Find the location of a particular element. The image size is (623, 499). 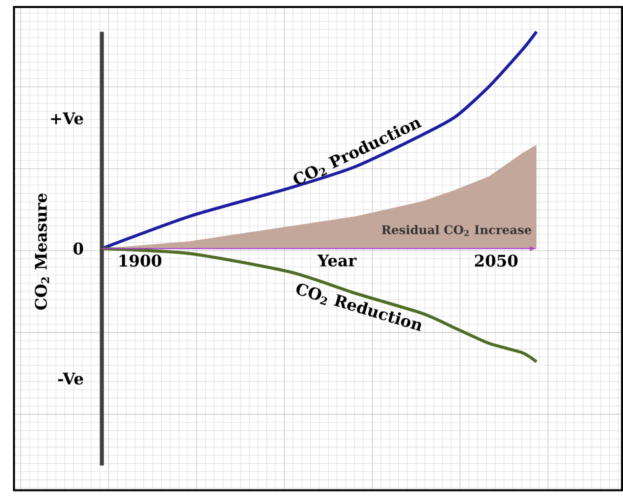

y-axis-title: CO$_{2}$ Measure is located at coordinates (42, 251).